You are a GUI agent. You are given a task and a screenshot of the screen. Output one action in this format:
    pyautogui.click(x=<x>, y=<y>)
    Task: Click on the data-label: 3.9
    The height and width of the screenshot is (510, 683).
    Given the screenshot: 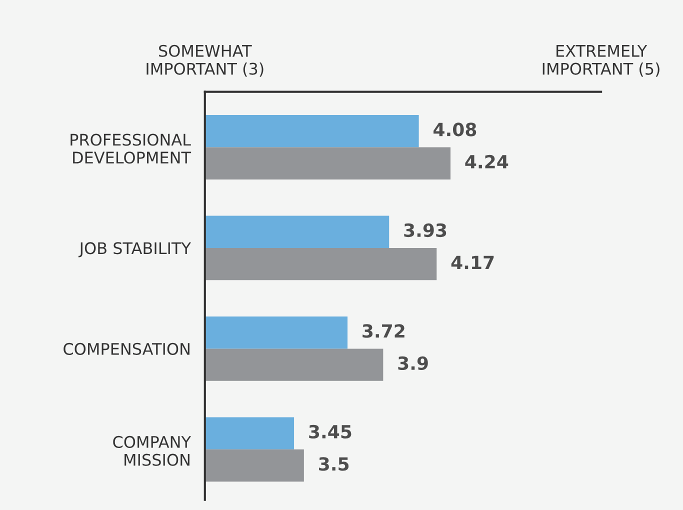 What is the action you would take?
    pyautogui.click(x=413, y=363)
    